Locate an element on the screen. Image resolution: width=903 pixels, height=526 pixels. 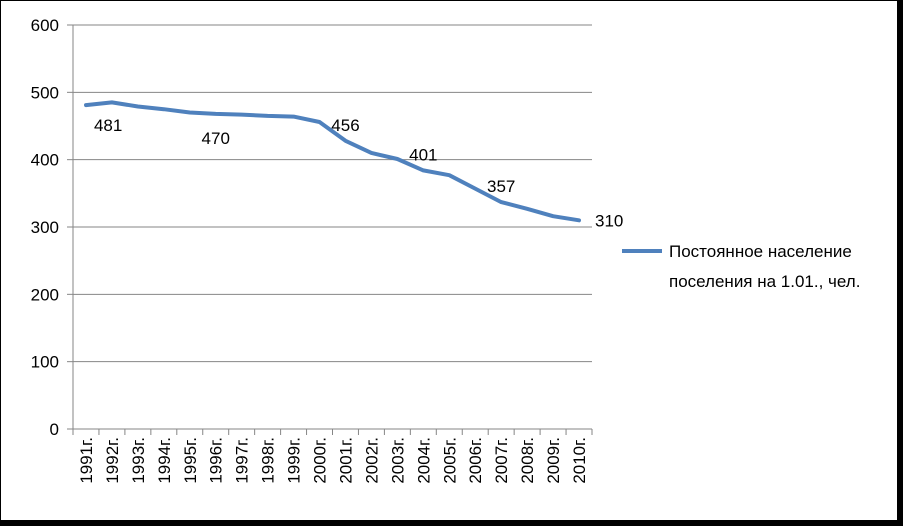
data-label: 401 is located at coordinates (423, 154).